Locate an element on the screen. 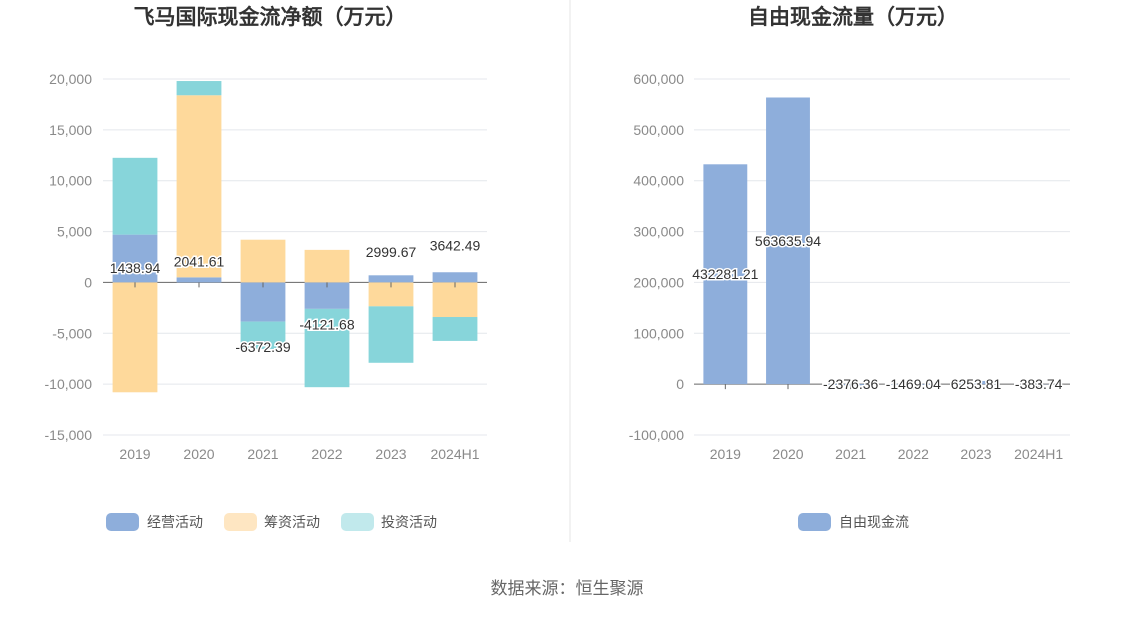  legend-item-financing: 筹资活动 is located at coordinates (272, 522).